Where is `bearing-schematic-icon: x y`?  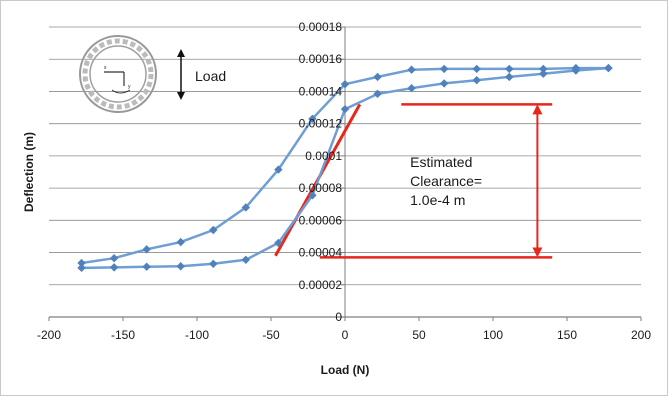 bearing-schematic-icon: x y is located at coordinates (118, 74).